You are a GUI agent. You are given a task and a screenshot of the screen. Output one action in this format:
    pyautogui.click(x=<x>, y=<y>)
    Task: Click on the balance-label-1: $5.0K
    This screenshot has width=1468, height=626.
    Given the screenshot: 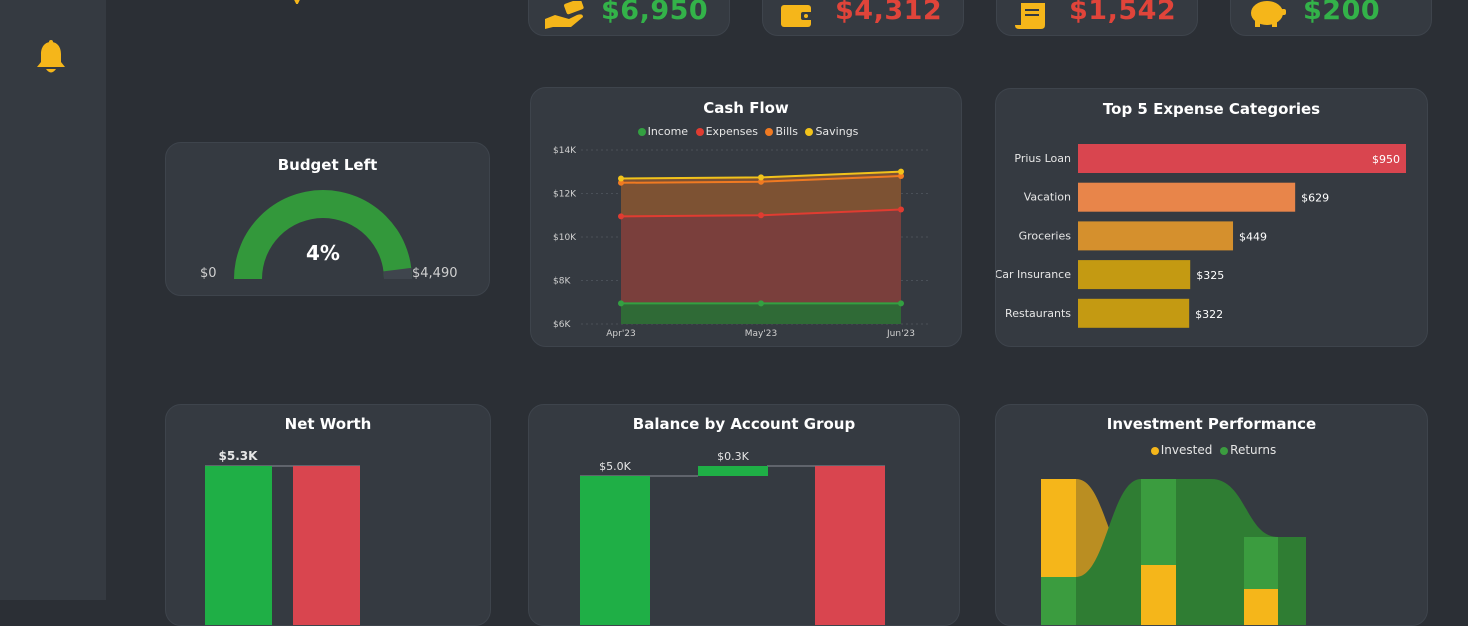 What is the action you would take?
    pyautogui.click(x=615, y=466)
    